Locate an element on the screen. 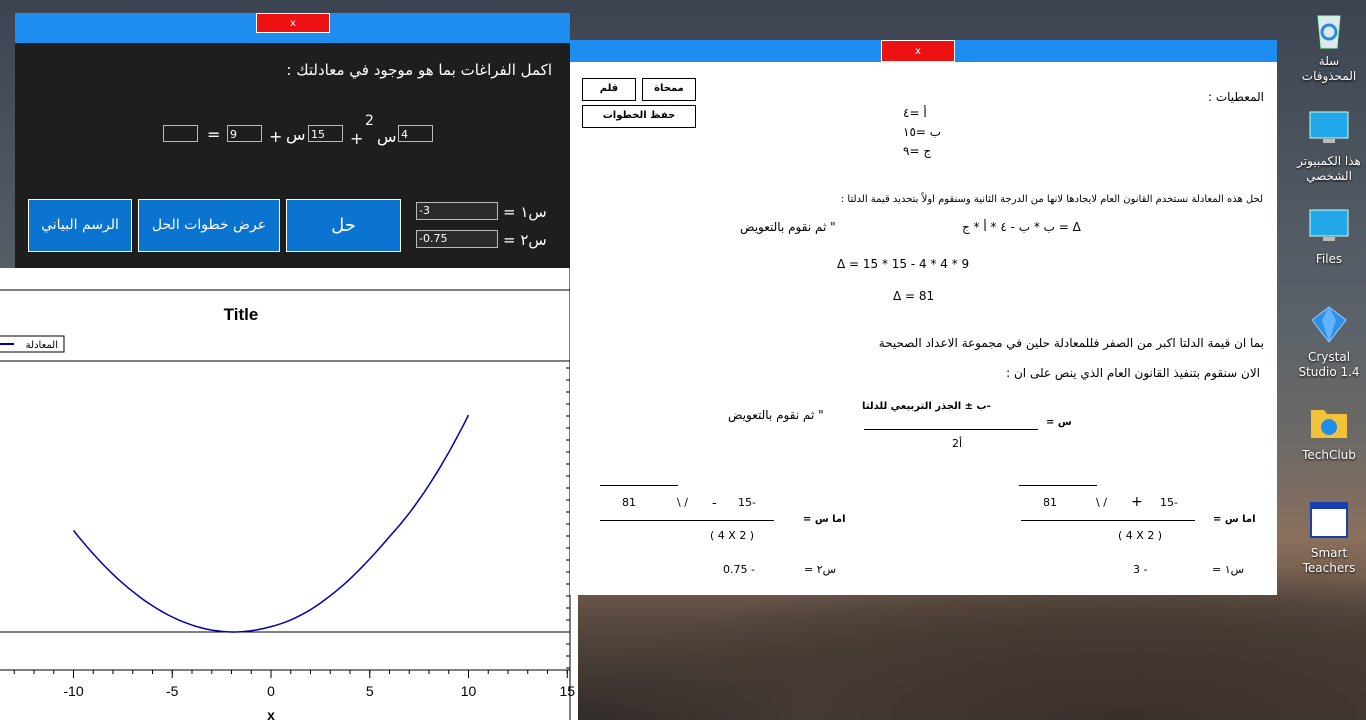 The image size is (1366, 724). x1-final-value: 3 - is located at coordinates (1140, 569).